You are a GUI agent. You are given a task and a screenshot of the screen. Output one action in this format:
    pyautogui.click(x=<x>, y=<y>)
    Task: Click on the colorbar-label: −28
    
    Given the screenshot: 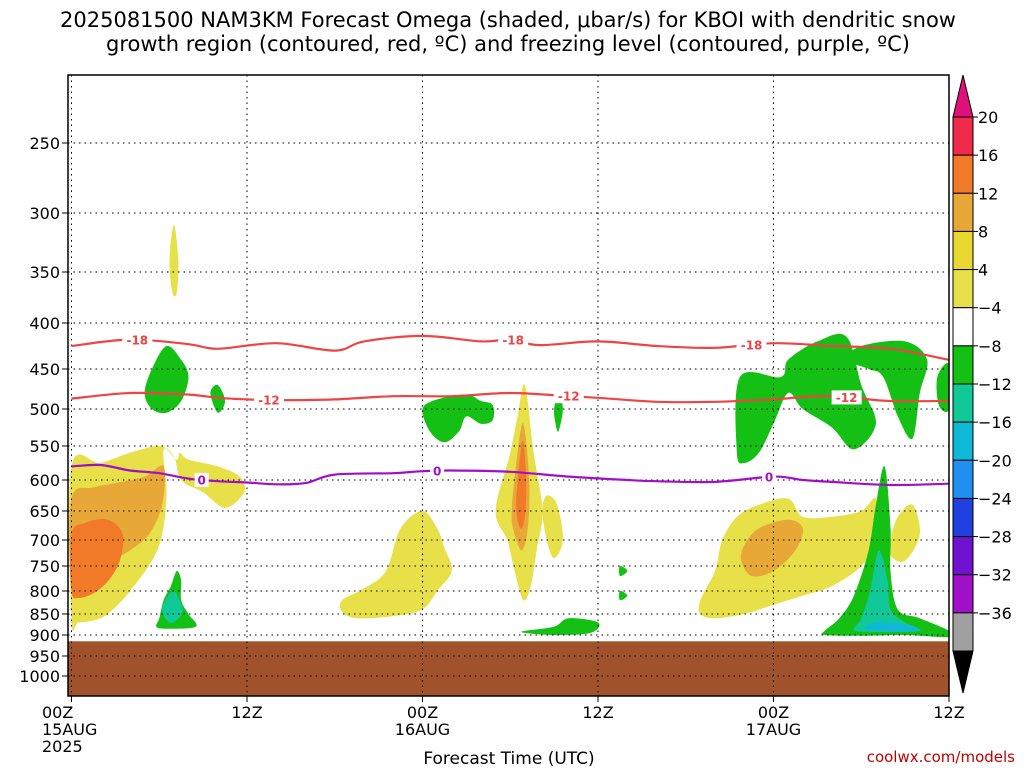 What is the action you would take?
    pyautogui.click(x=995, y=537)
    